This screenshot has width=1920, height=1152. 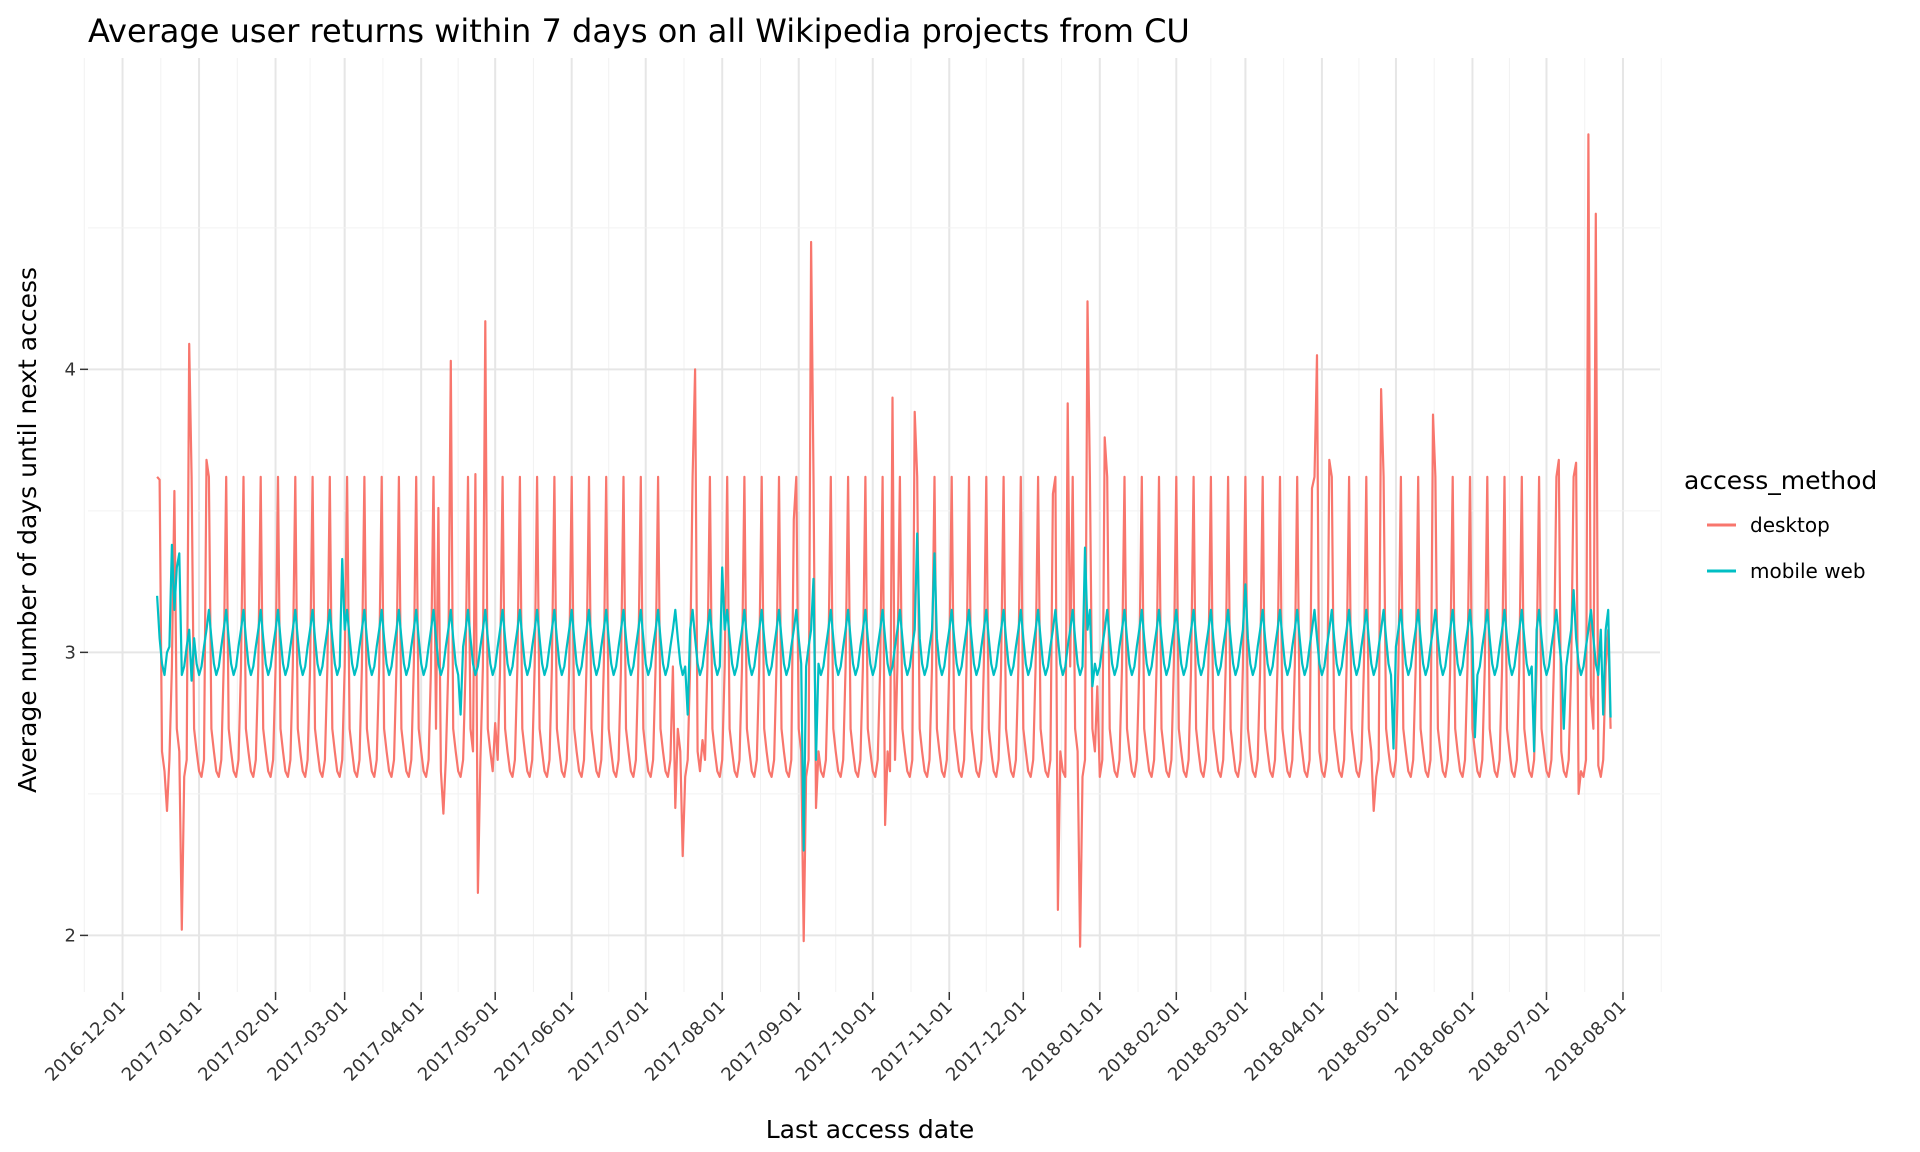 I want to click on y-tick-label: 3, so click(x=70, y=652).